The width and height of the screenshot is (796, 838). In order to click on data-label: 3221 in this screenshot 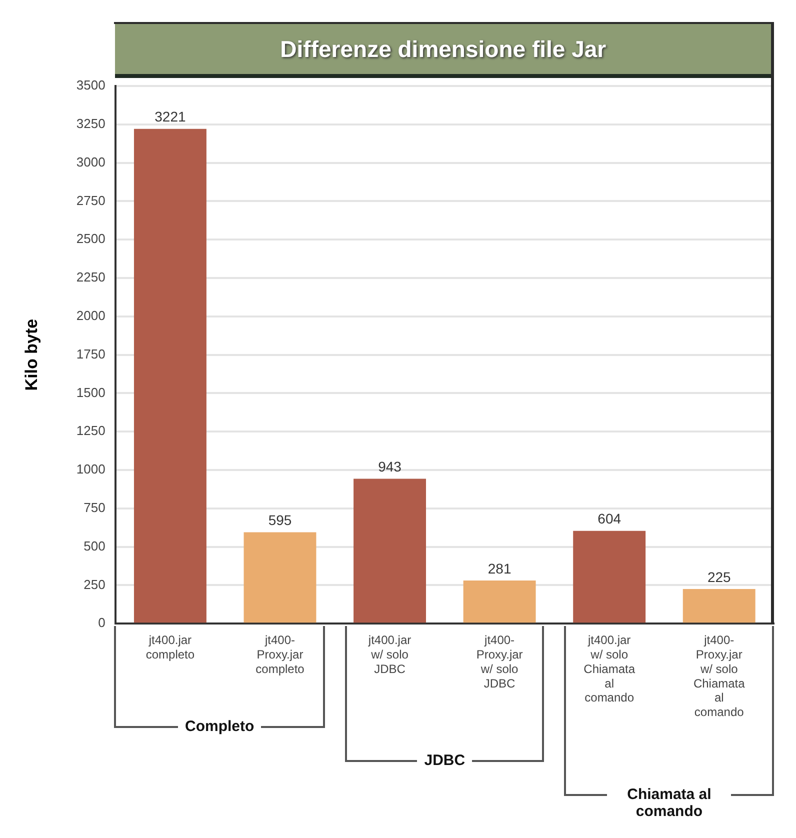, I will do `click(170, 116)`.